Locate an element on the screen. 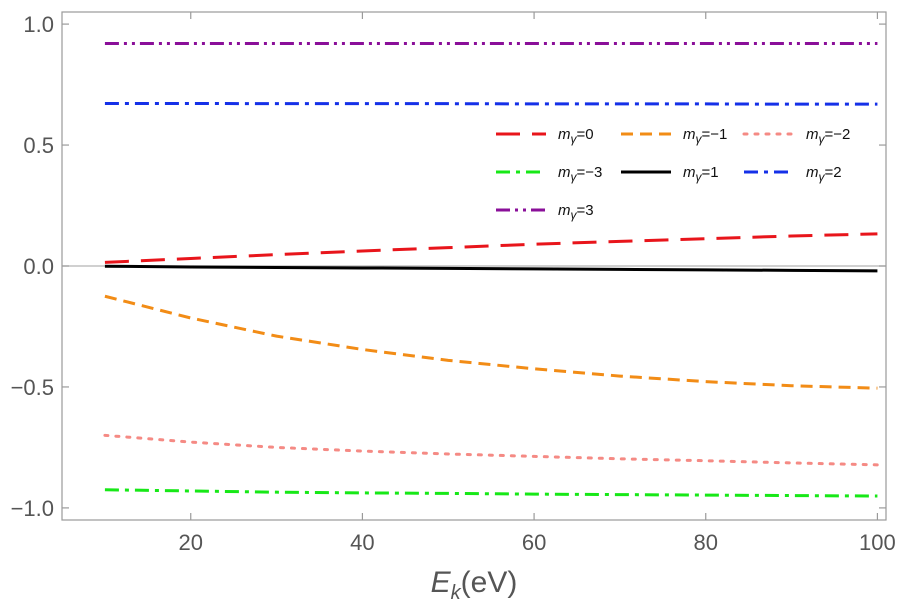 Image resolution: width=897 pixels, height=608 pixels. legend-label: mγ=−2 is located at coordinates (828, 136).